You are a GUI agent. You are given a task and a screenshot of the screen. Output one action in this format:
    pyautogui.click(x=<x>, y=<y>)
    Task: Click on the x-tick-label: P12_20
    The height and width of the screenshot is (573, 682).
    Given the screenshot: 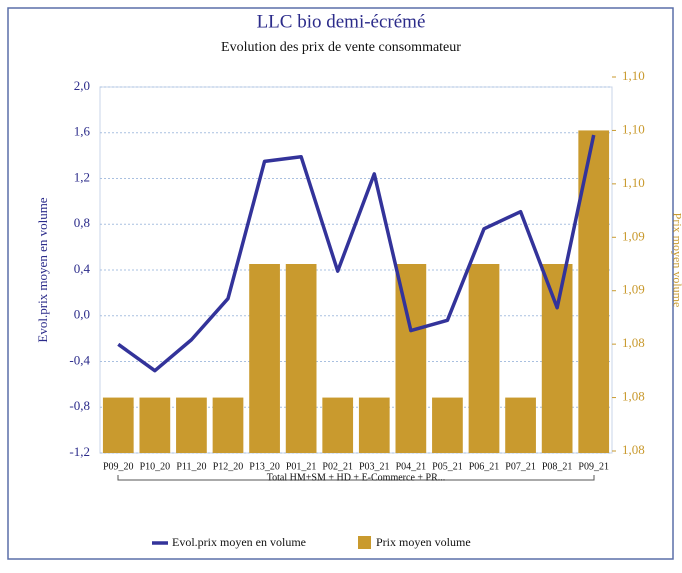 What is the action you would take?
    pyautogui.click(x=228, y=466)
    